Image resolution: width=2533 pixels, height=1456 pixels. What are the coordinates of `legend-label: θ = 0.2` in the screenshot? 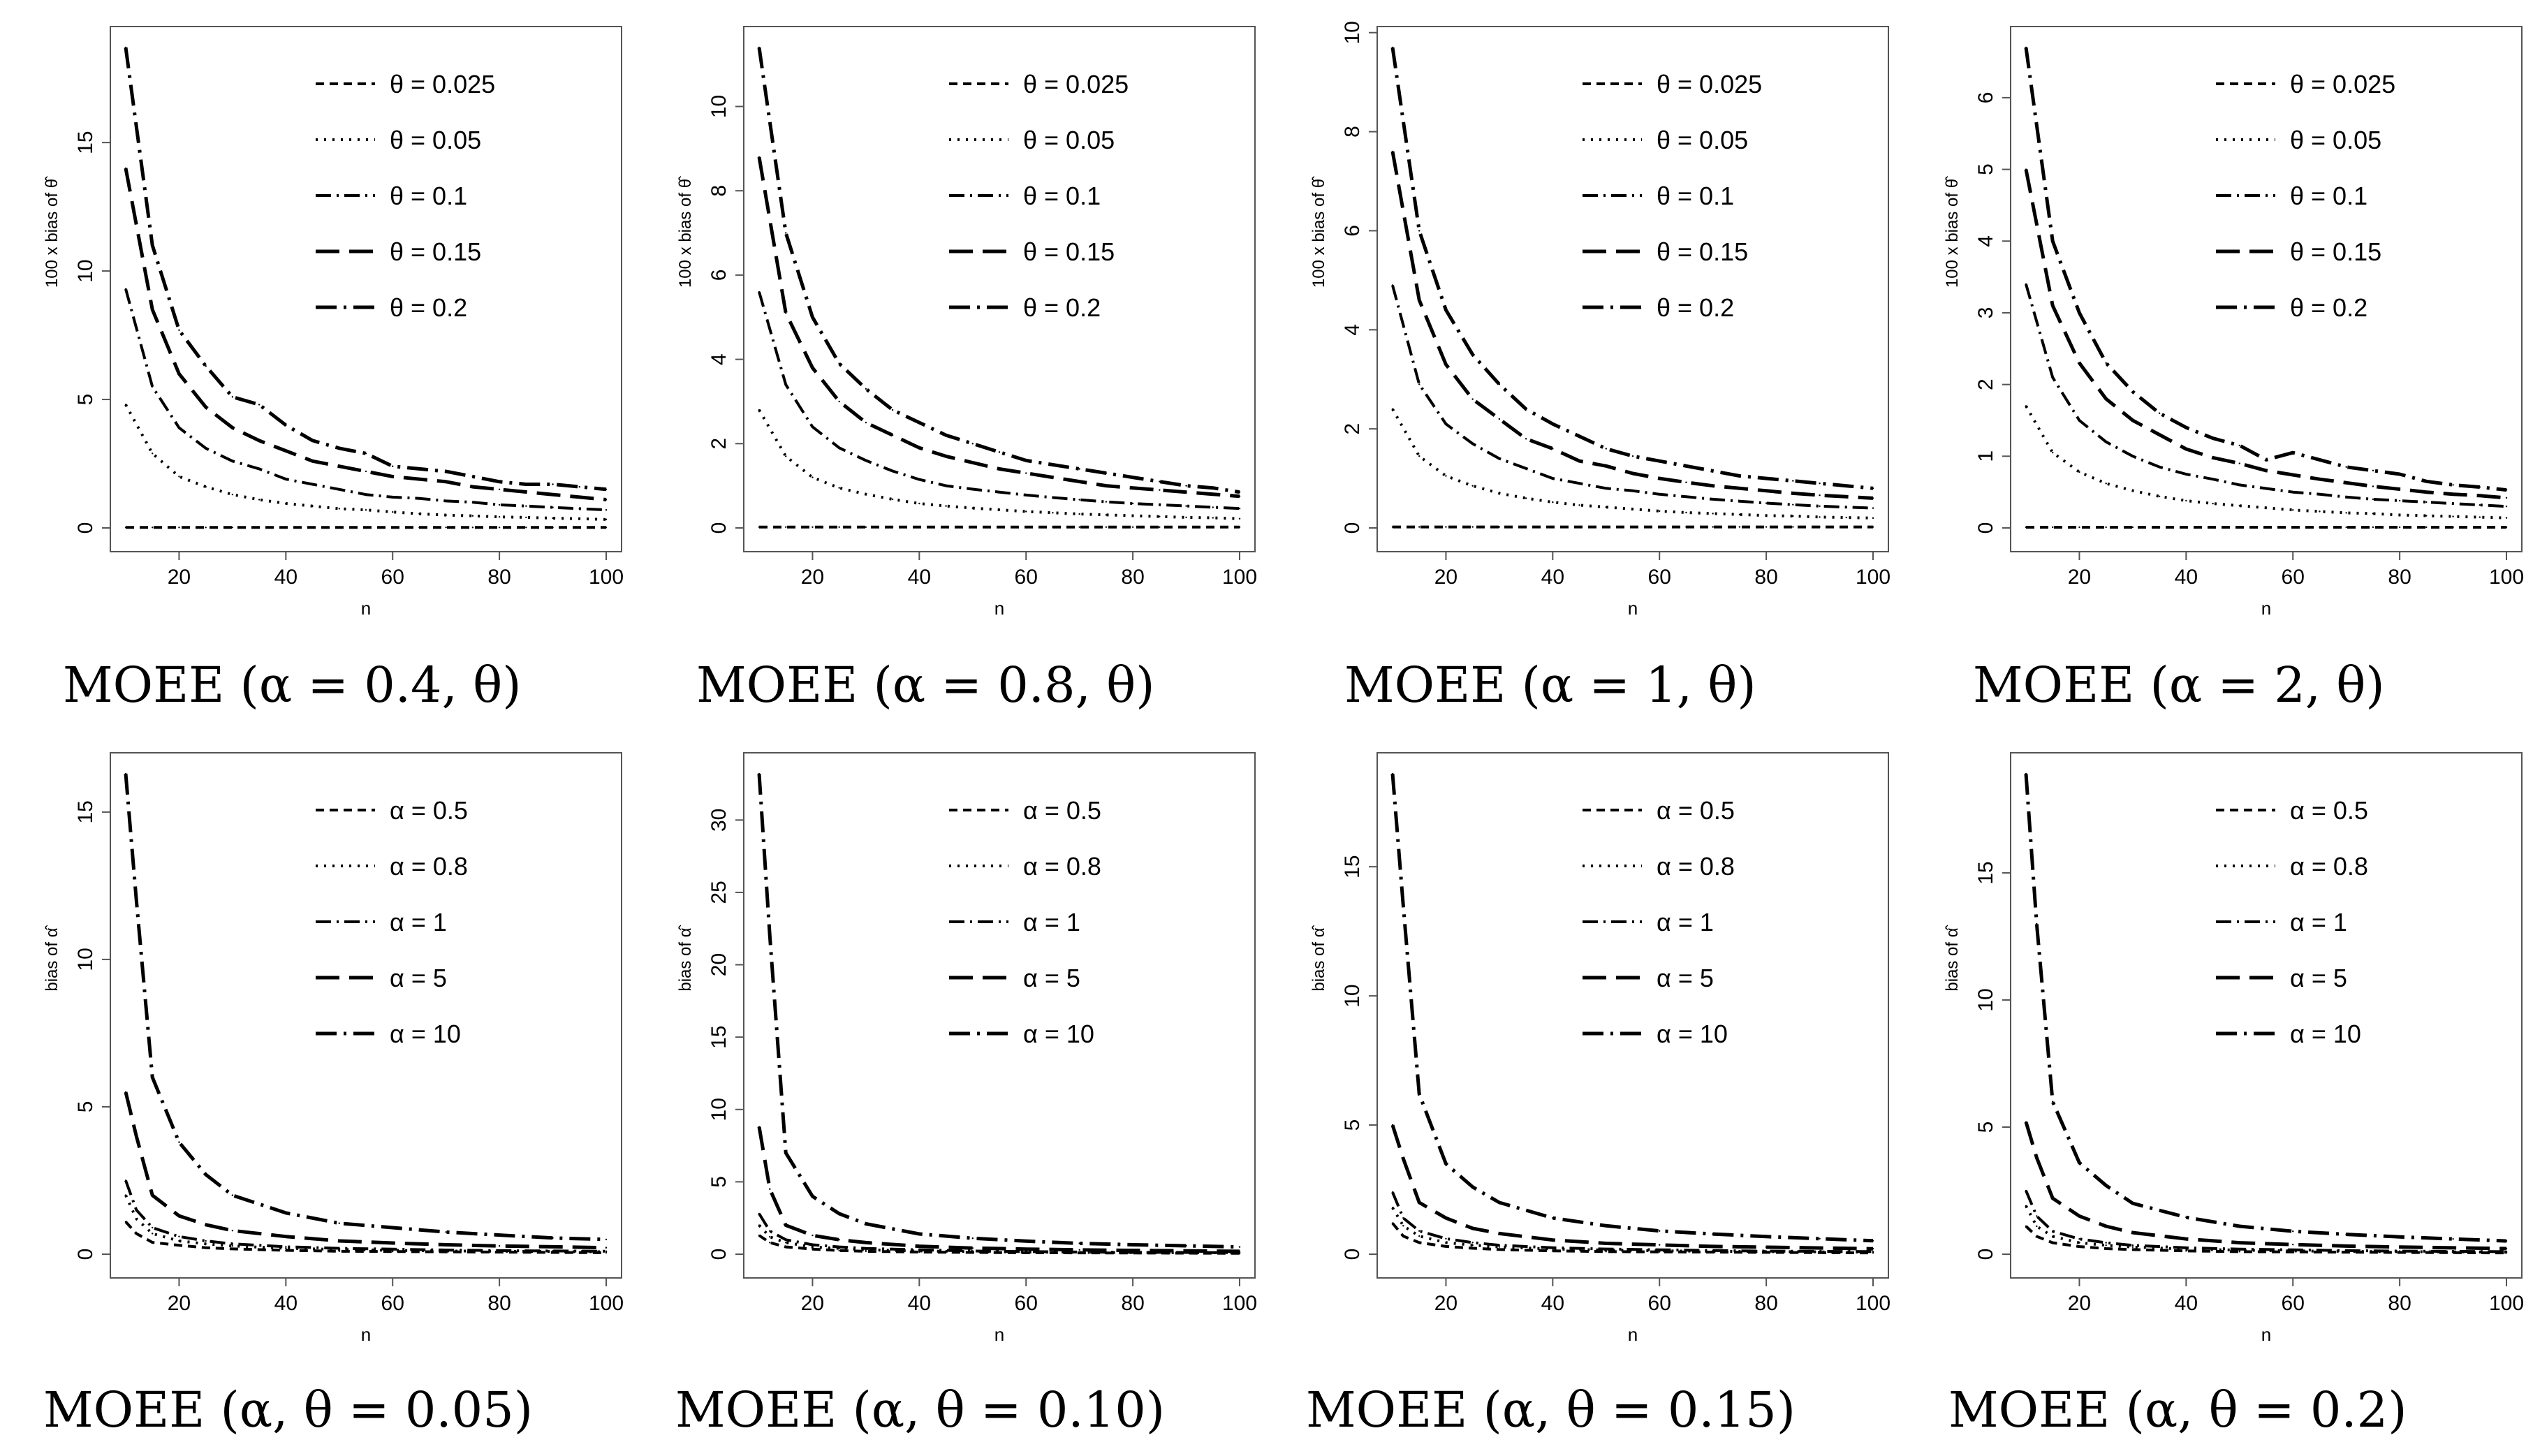 It's located at (1062, 308).